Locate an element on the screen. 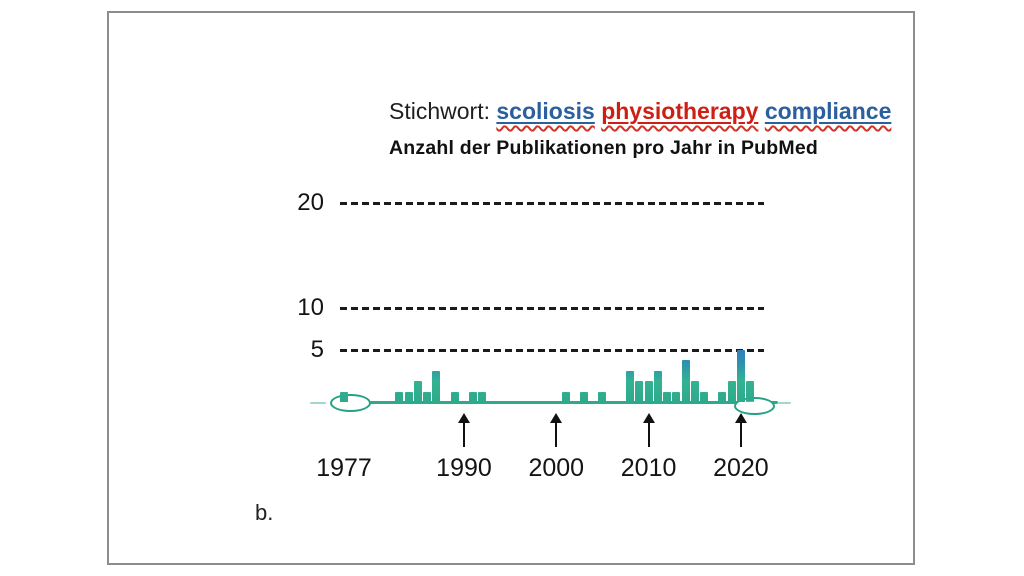 The width and height of the screenshot is (1024, 576). bar-1983 is located at coordinates (399, 396).